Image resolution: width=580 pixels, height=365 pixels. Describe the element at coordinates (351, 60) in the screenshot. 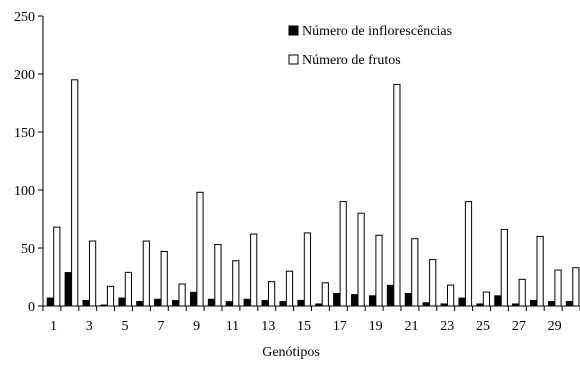

I see `legend-label-fruits: Número de frutos` at that location.